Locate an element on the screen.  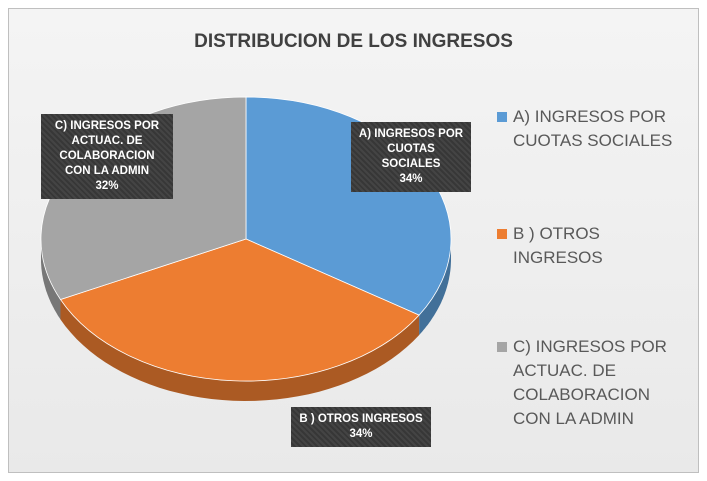
legend-item: A) INGRESOS POR CUOTAS SOCIALES is located at coordinates (594, 129).